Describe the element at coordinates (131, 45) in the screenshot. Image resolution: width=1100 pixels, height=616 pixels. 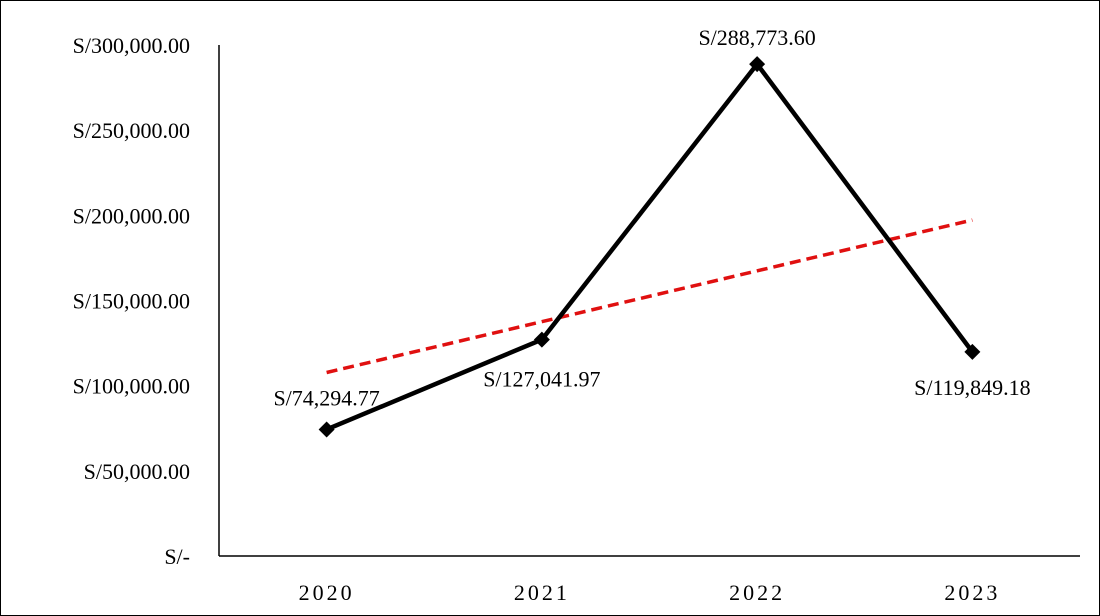
I see `y-tick-label: S/300,000.00` at that location.